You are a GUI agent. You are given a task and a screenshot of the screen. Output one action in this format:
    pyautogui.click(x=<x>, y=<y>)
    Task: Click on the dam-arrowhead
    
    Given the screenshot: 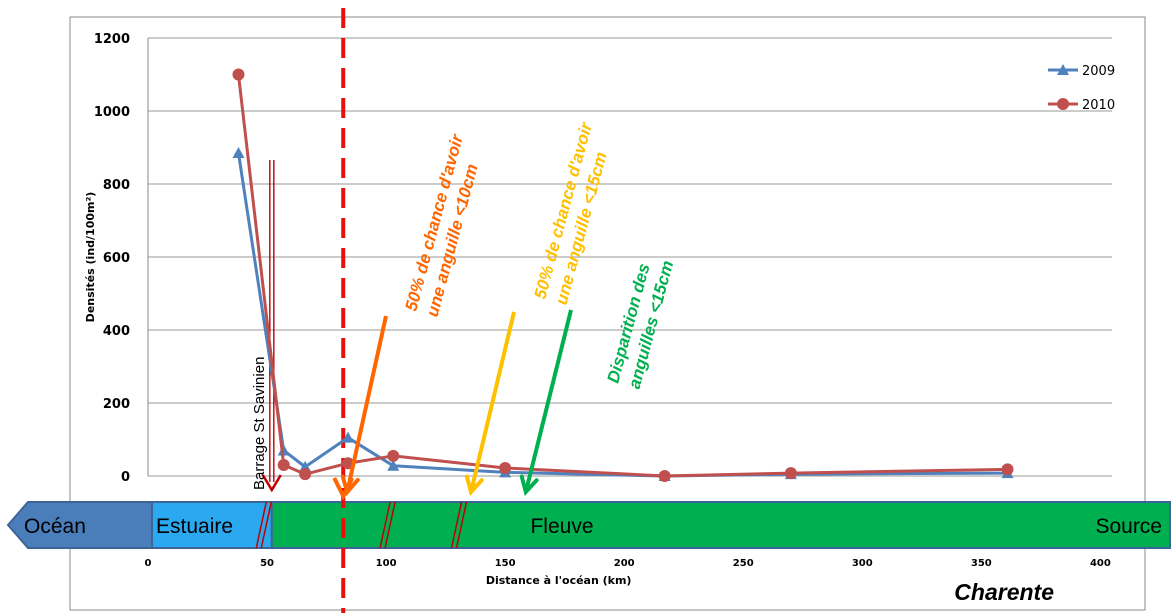 What is the action you would take?
    pyautogui.click(x=271, y=483)
    